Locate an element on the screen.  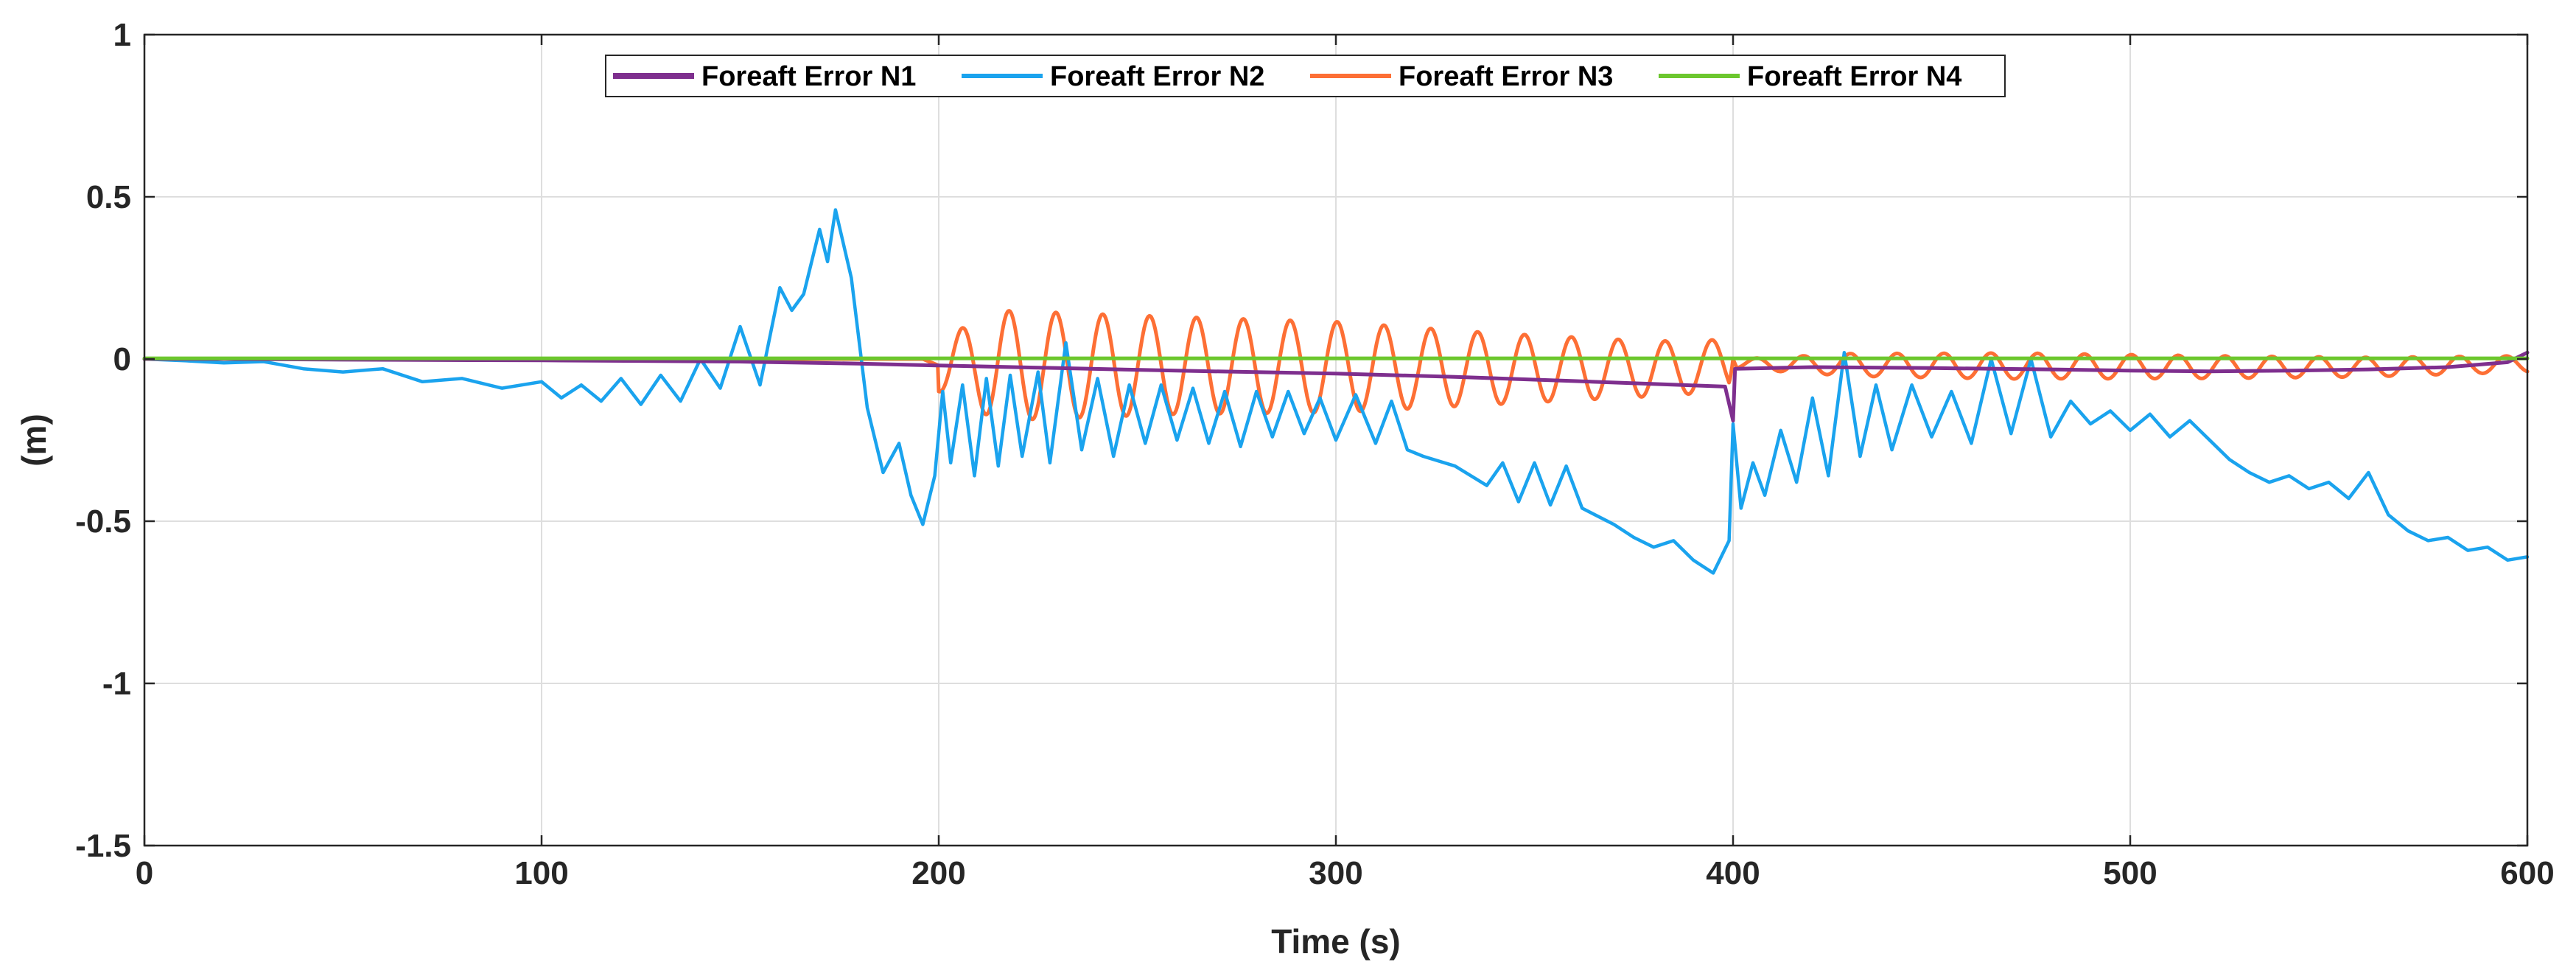
legend-item-n2: Foreaft Error N2 is located at coordinates (1113, 76).